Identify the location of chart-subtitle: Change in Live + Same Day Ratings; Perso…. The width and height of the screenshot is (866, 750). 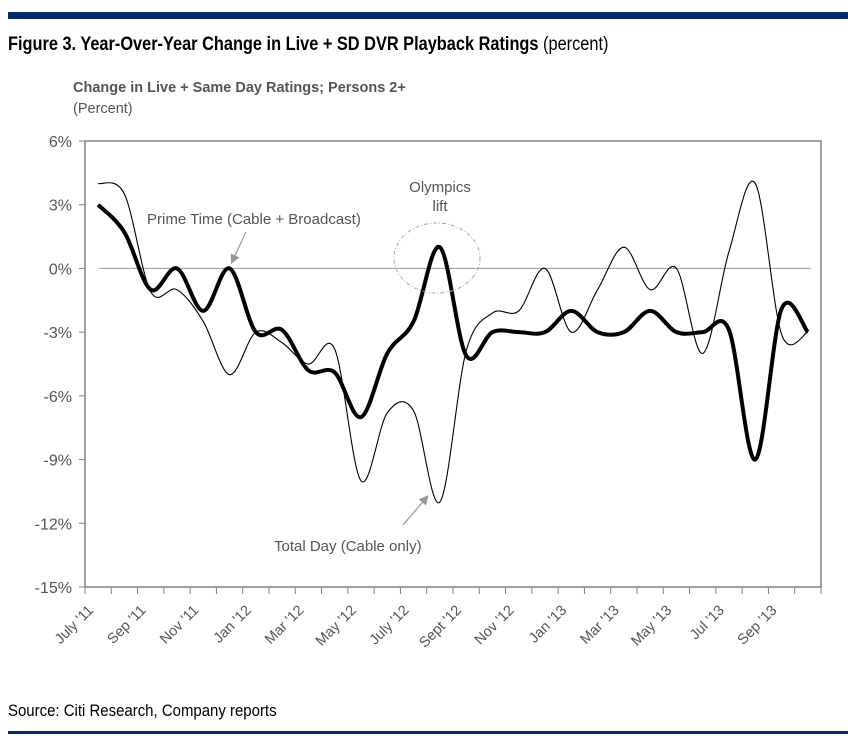
(239, 88).